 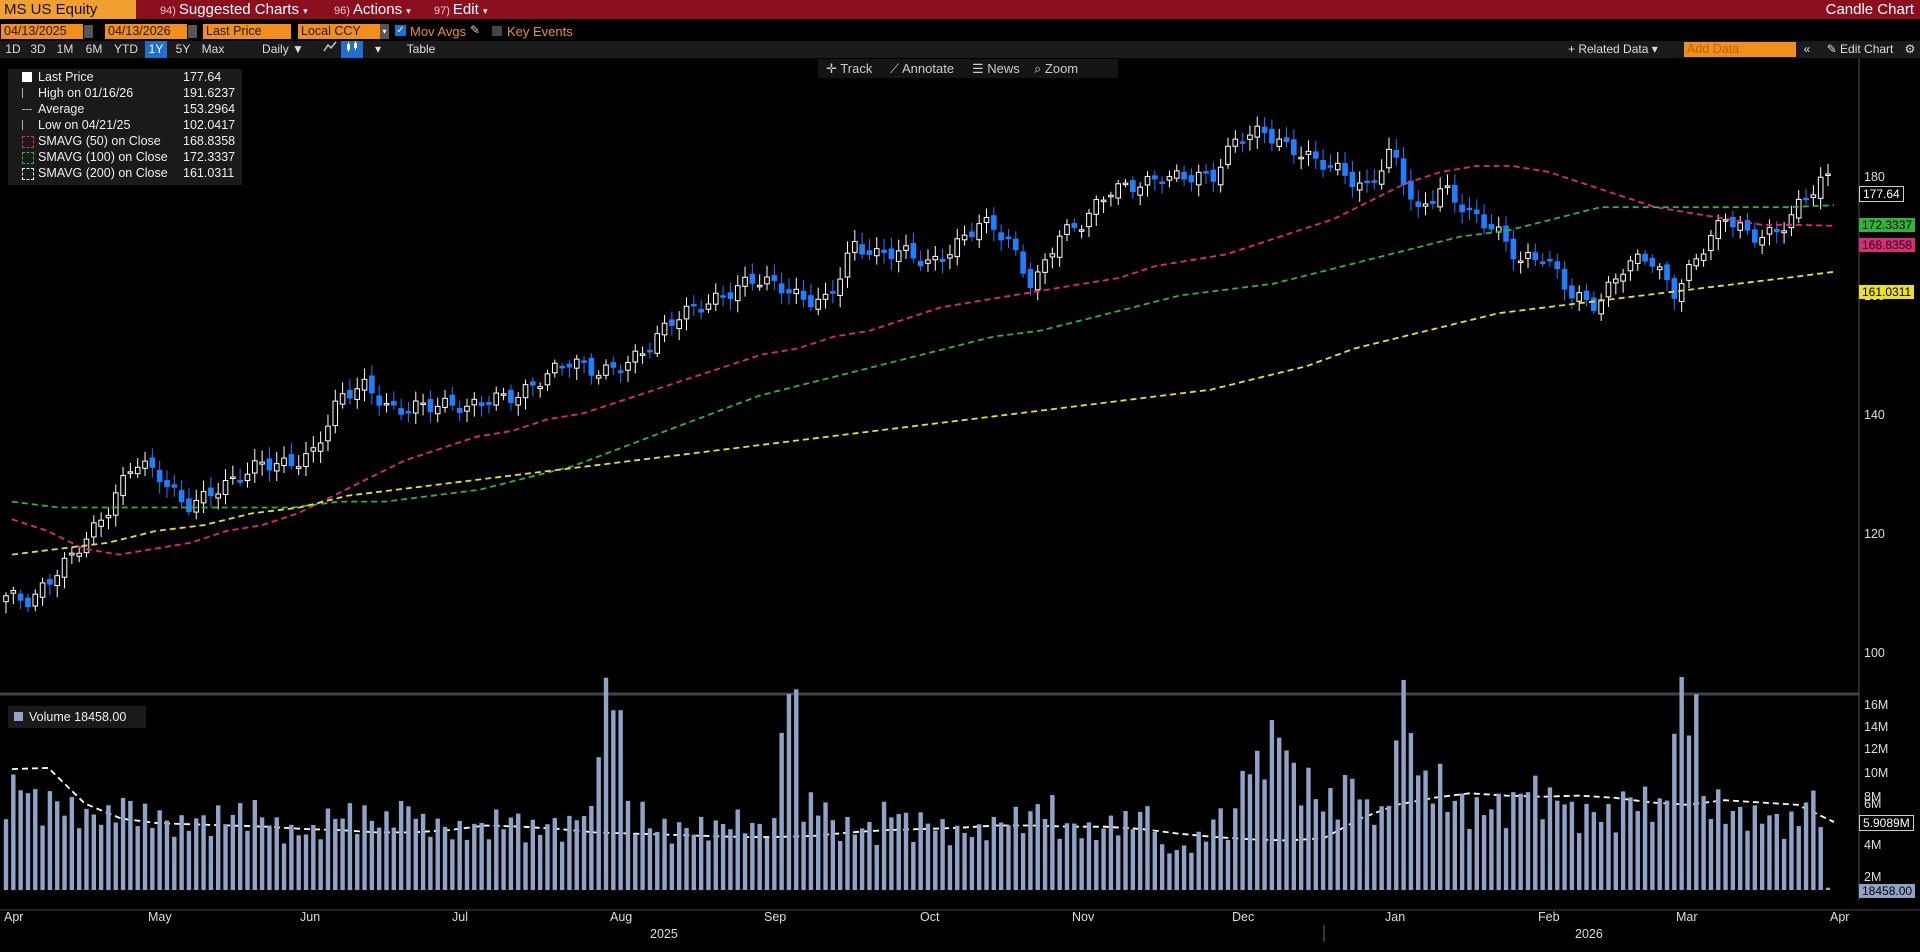 I want to click on frequency-label: Daily, so click(x=275, y=49).